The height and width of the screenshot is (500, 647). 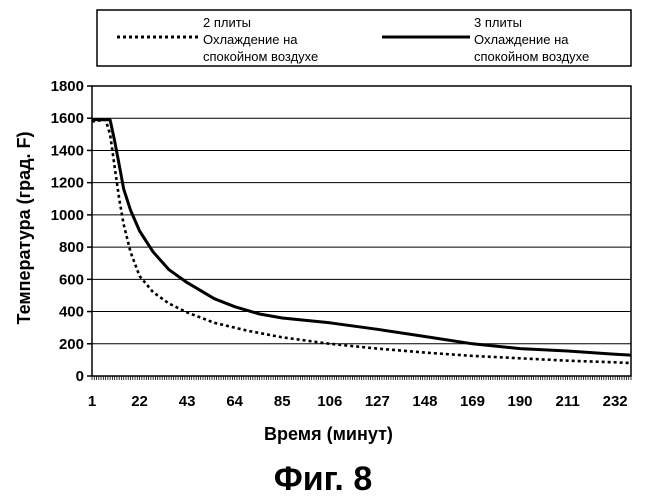 What do you see at coordinates (377, 401) in the screenshot?
I see `x-tick-label: 127` at bounding box center [377, 401].